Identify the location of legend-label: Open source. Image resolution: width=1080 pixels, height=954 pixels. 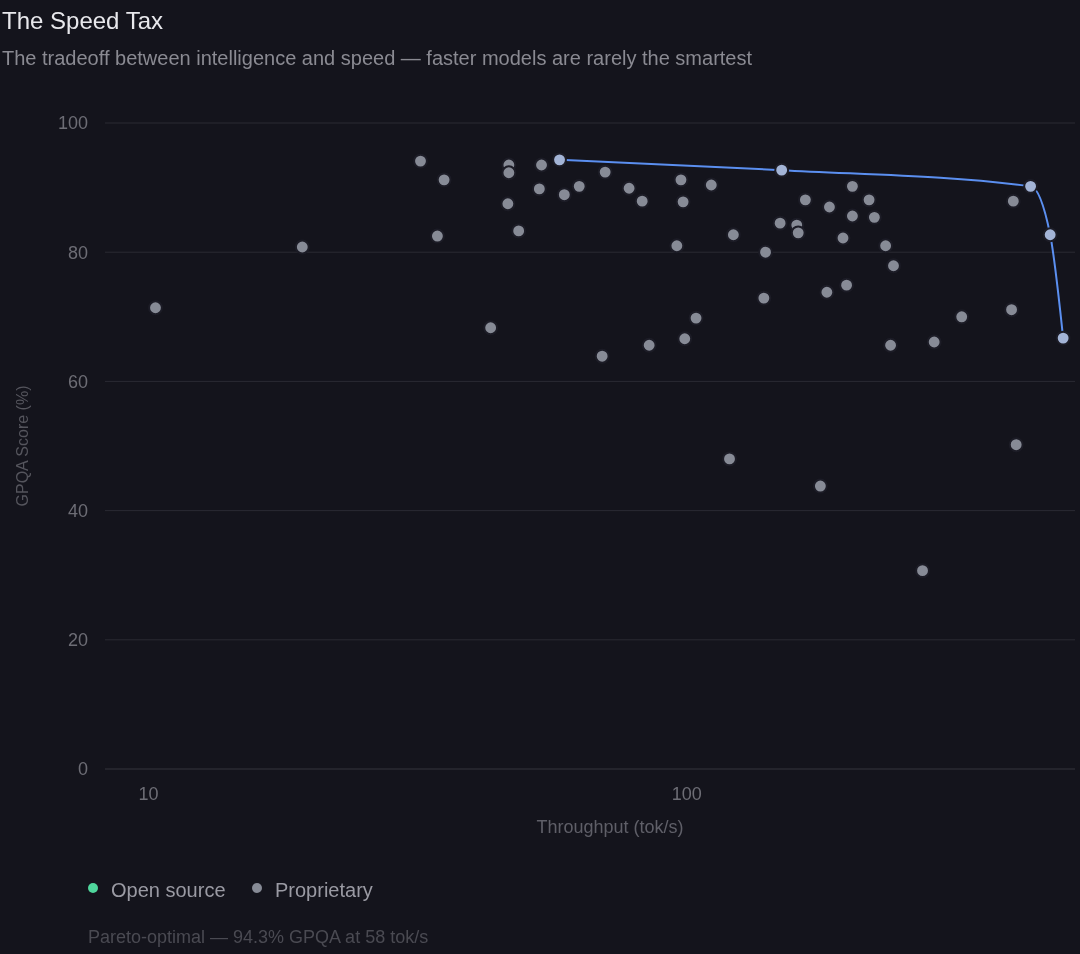
(168, 890).